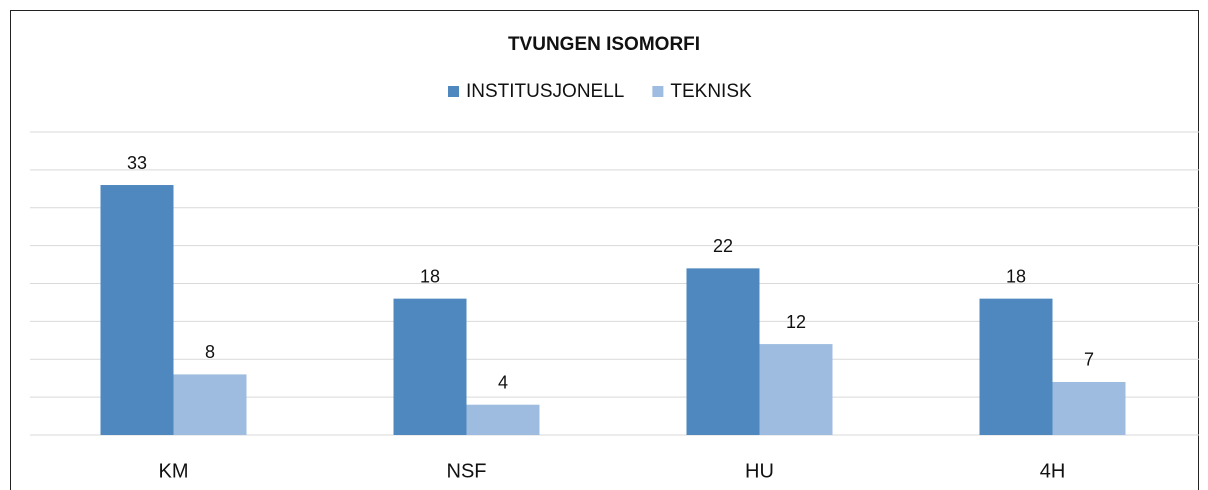  I want to click on data-label: 7, so click(1089, 360).